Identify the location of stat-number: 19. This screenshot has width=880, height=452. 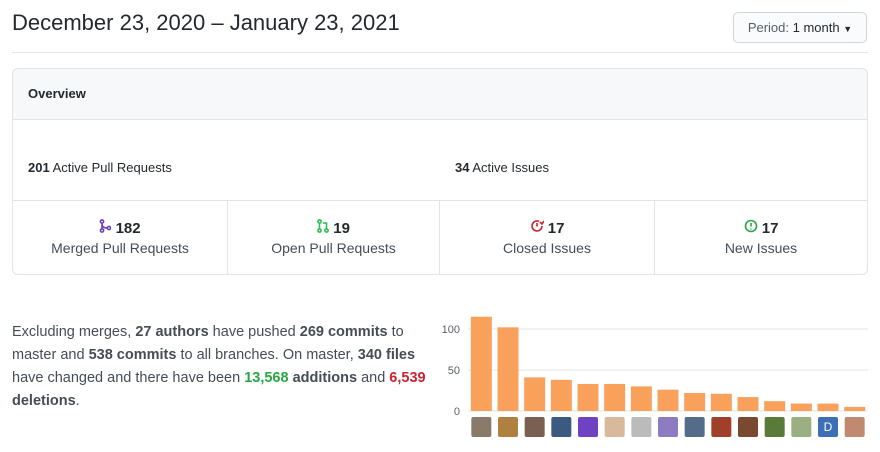
(333, 228).